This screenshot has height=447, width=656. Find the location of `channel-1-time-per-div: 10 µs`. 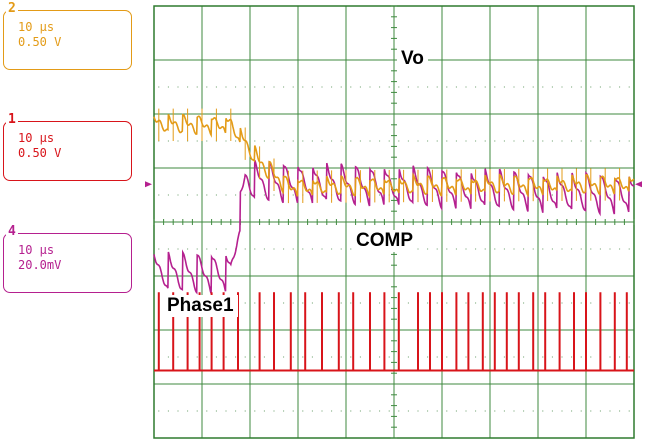

channel-1-time-per-div: 10 µs is located at coordinates (74, 138).